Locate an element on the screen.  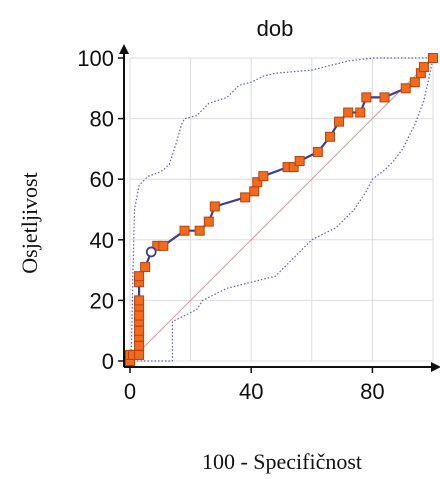
criterion-point is located at coordinates (151, 252).